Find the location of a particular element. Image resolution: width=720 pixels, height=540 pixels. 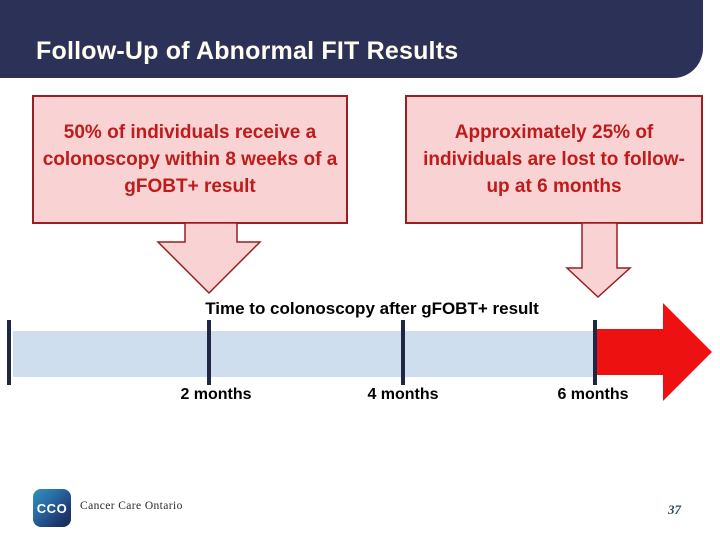

page-title: Follow-Up of Abnormal FIT Results is located at coordinates (247, 51).